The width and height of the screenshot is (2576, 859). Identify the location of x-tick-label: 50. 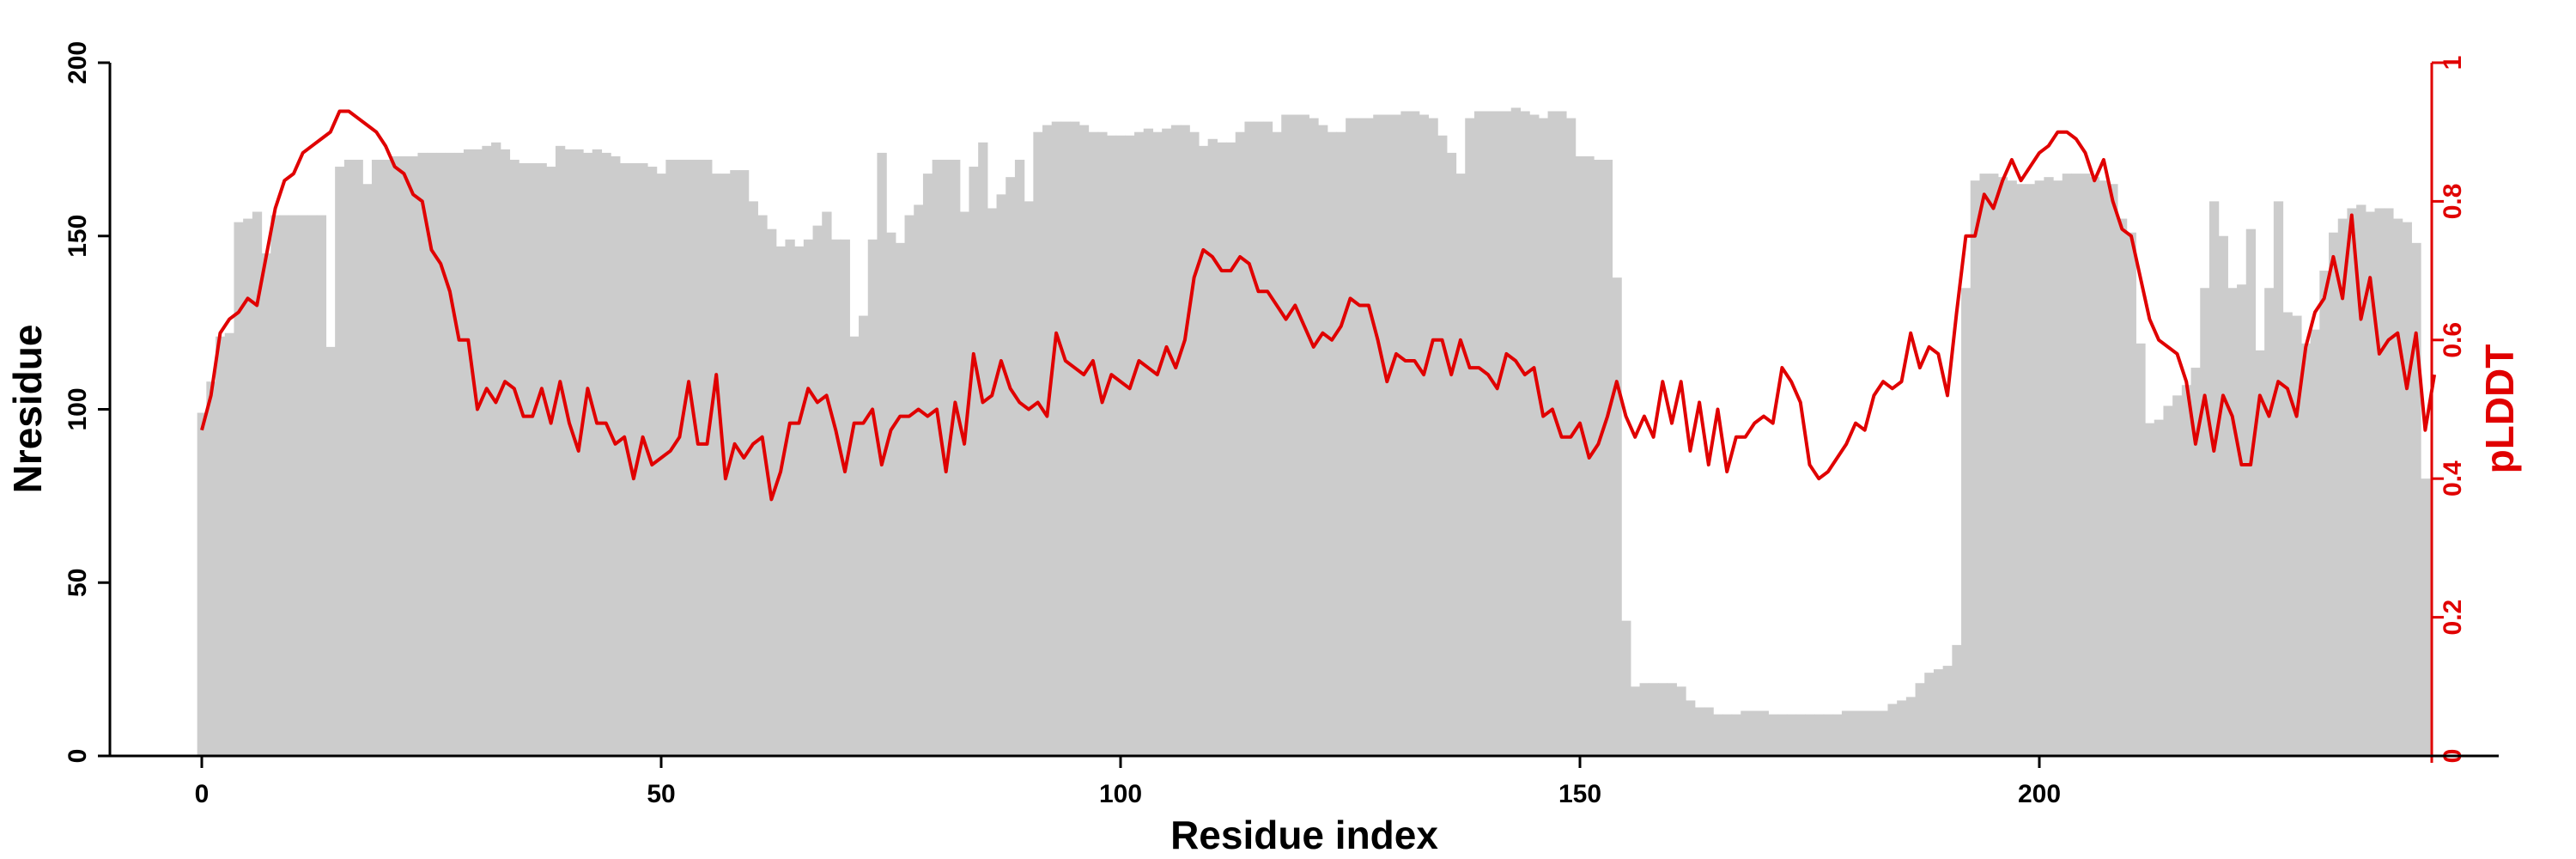
(661, 794).